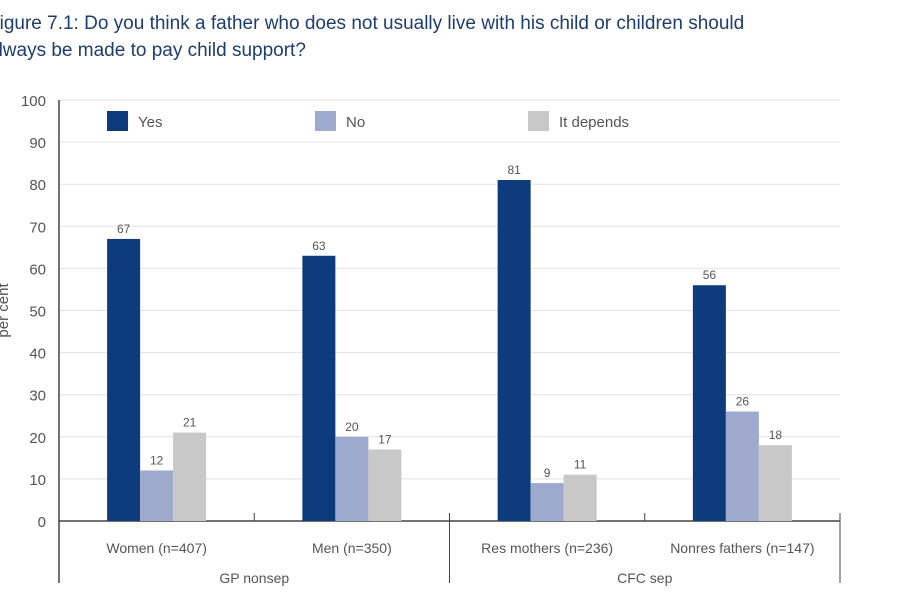 This screenshot has height=600, width=900. What do you see at coordinates (254, 578) in the screenshot?
I see `group-label: GP nonsep` at bounding box center [254, 578].